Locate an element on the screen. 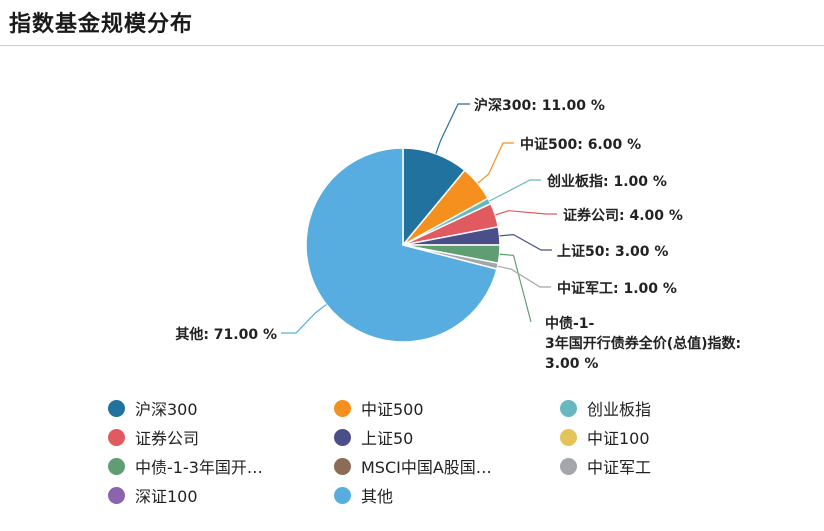  legend-item-5: 中证100 is located at coordinates (673, 437).